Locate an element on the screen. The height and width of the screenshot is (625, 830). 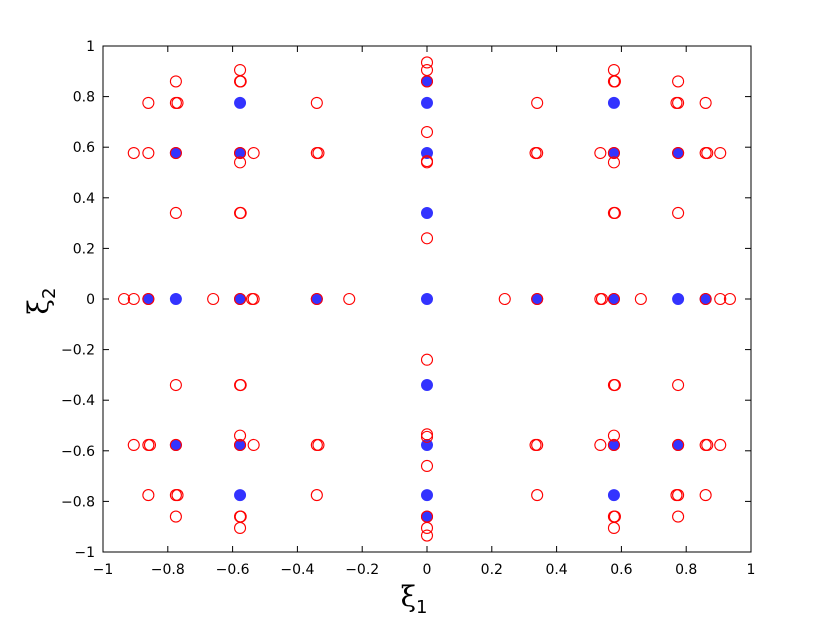
y-tick-label: −0.6 is located at coordinates (78, 452).